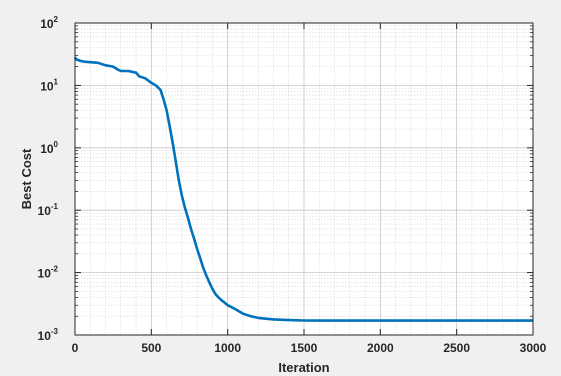  Describe the element at coordinates (227, 348) in the screenshot. I see `x-tick-label: 1000` at that location.